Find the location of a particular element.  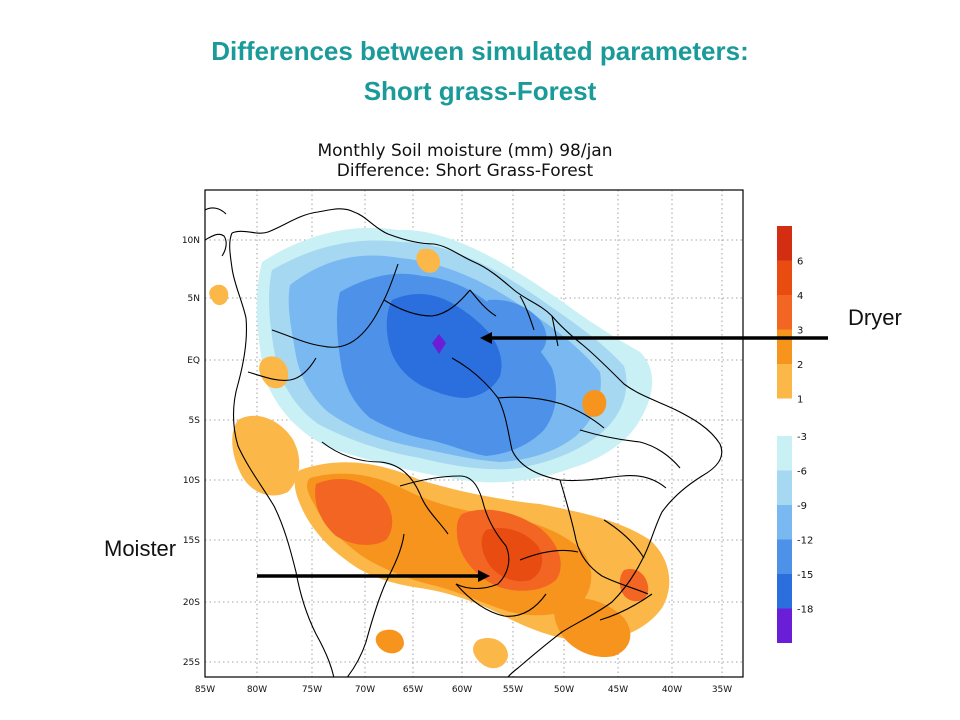

pos-3-region-southeast is located at coordinates (634, 585).